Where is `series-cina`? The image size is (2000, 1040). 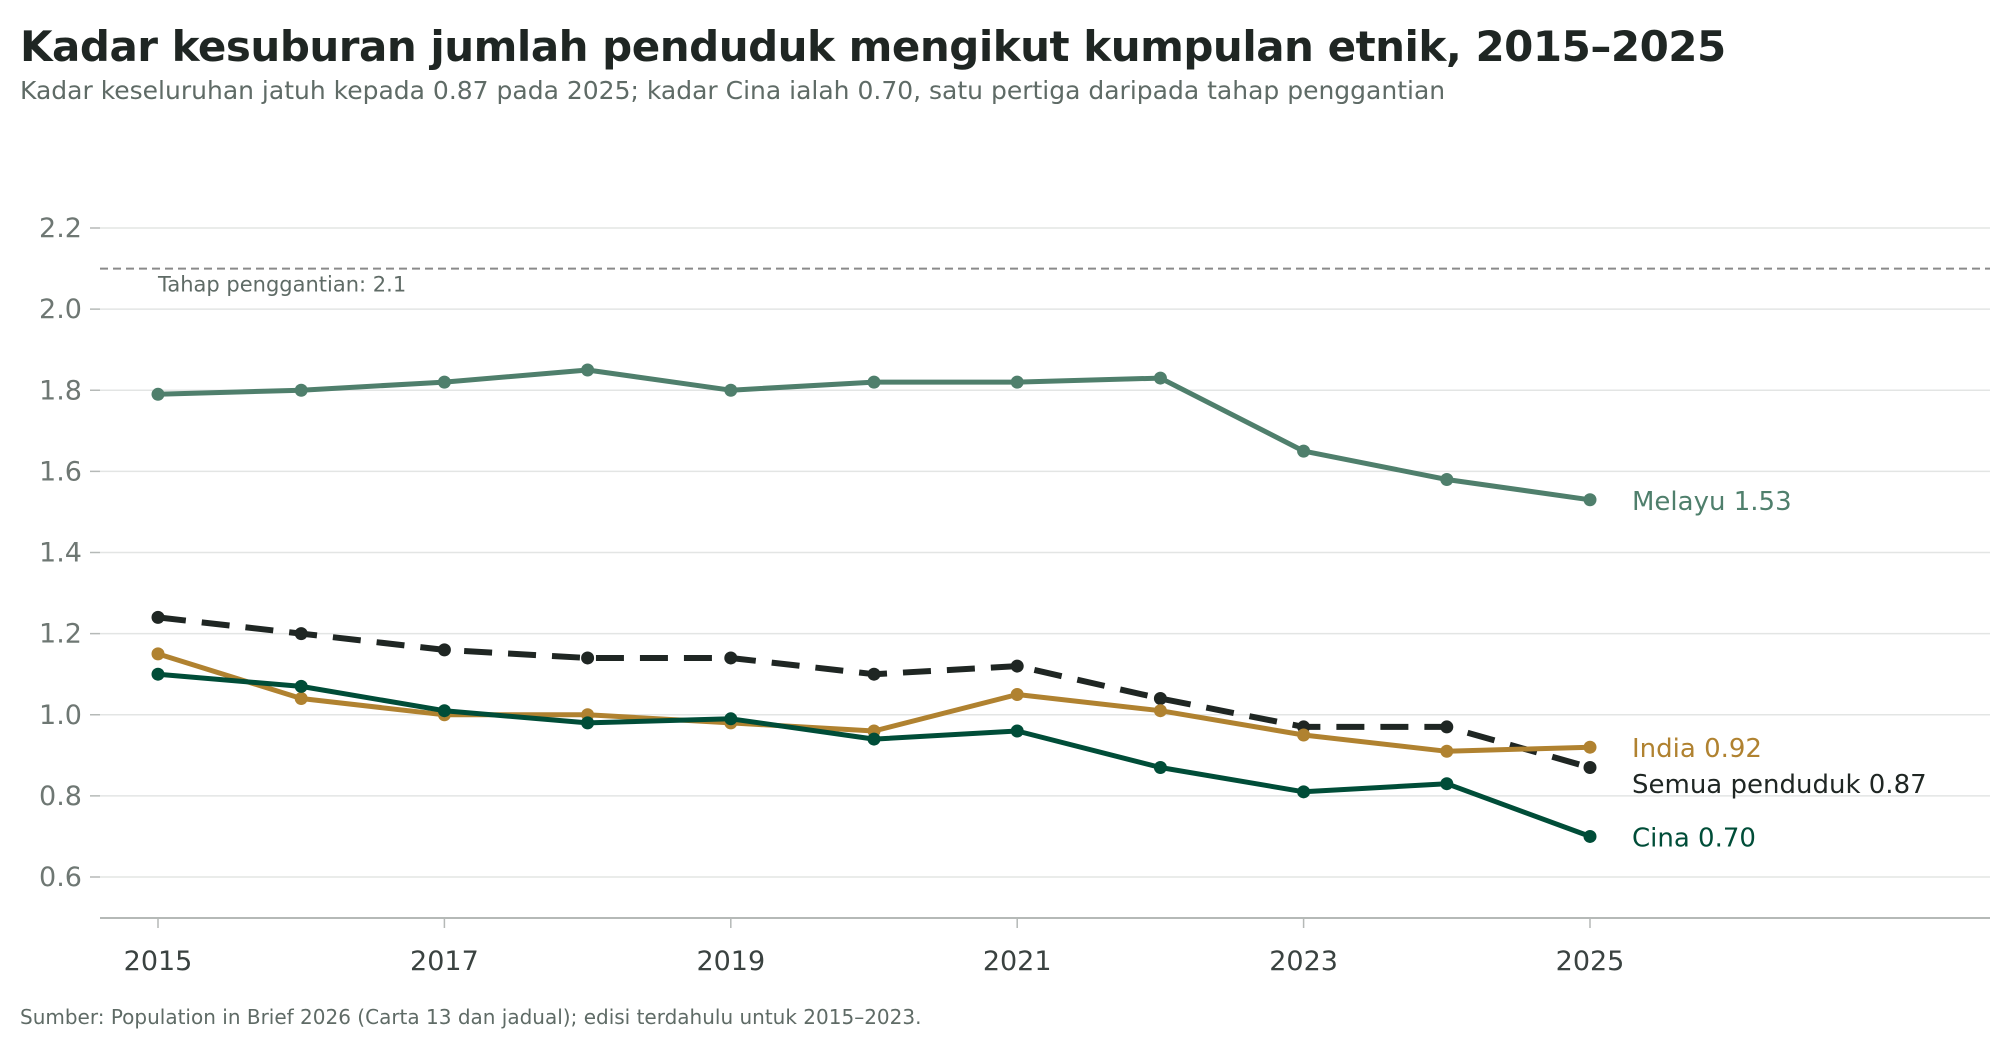
series-cina is located at coordinates (874, 755).